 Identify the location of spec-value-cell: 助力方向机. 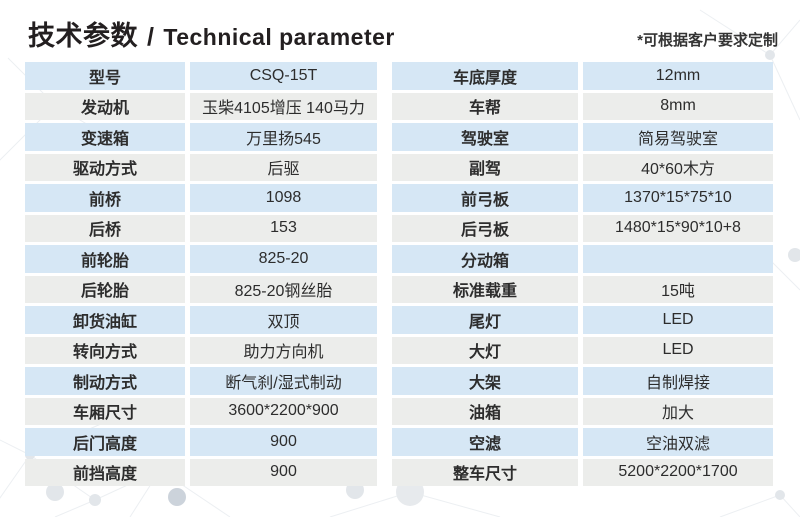
(283, 350).